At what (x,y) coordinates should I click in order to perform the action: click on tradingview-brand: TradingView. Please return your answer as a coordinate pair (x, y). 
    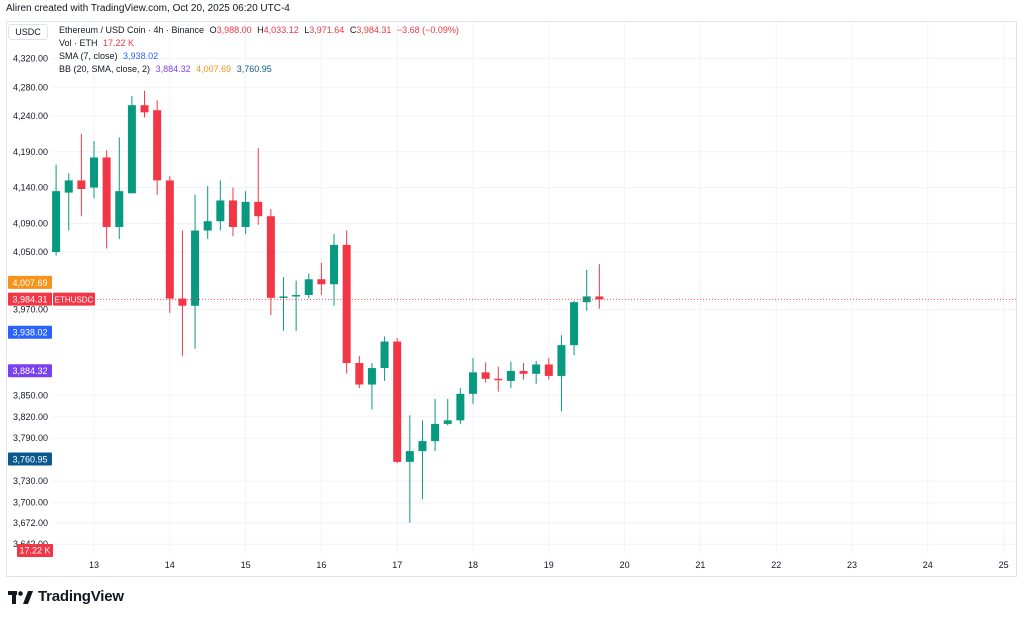
    Looking at the image, I should click on (66, 596).